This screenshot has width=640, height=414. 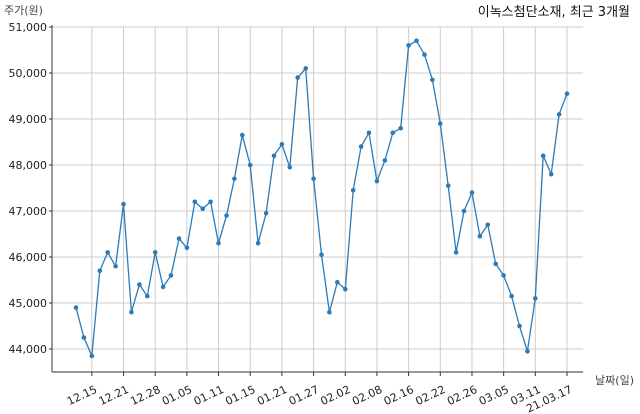 What do you see at coordinates (335, 395) in the screenshot?
I see `x-tick-label: 02.02` at bounding box center [335, 395].